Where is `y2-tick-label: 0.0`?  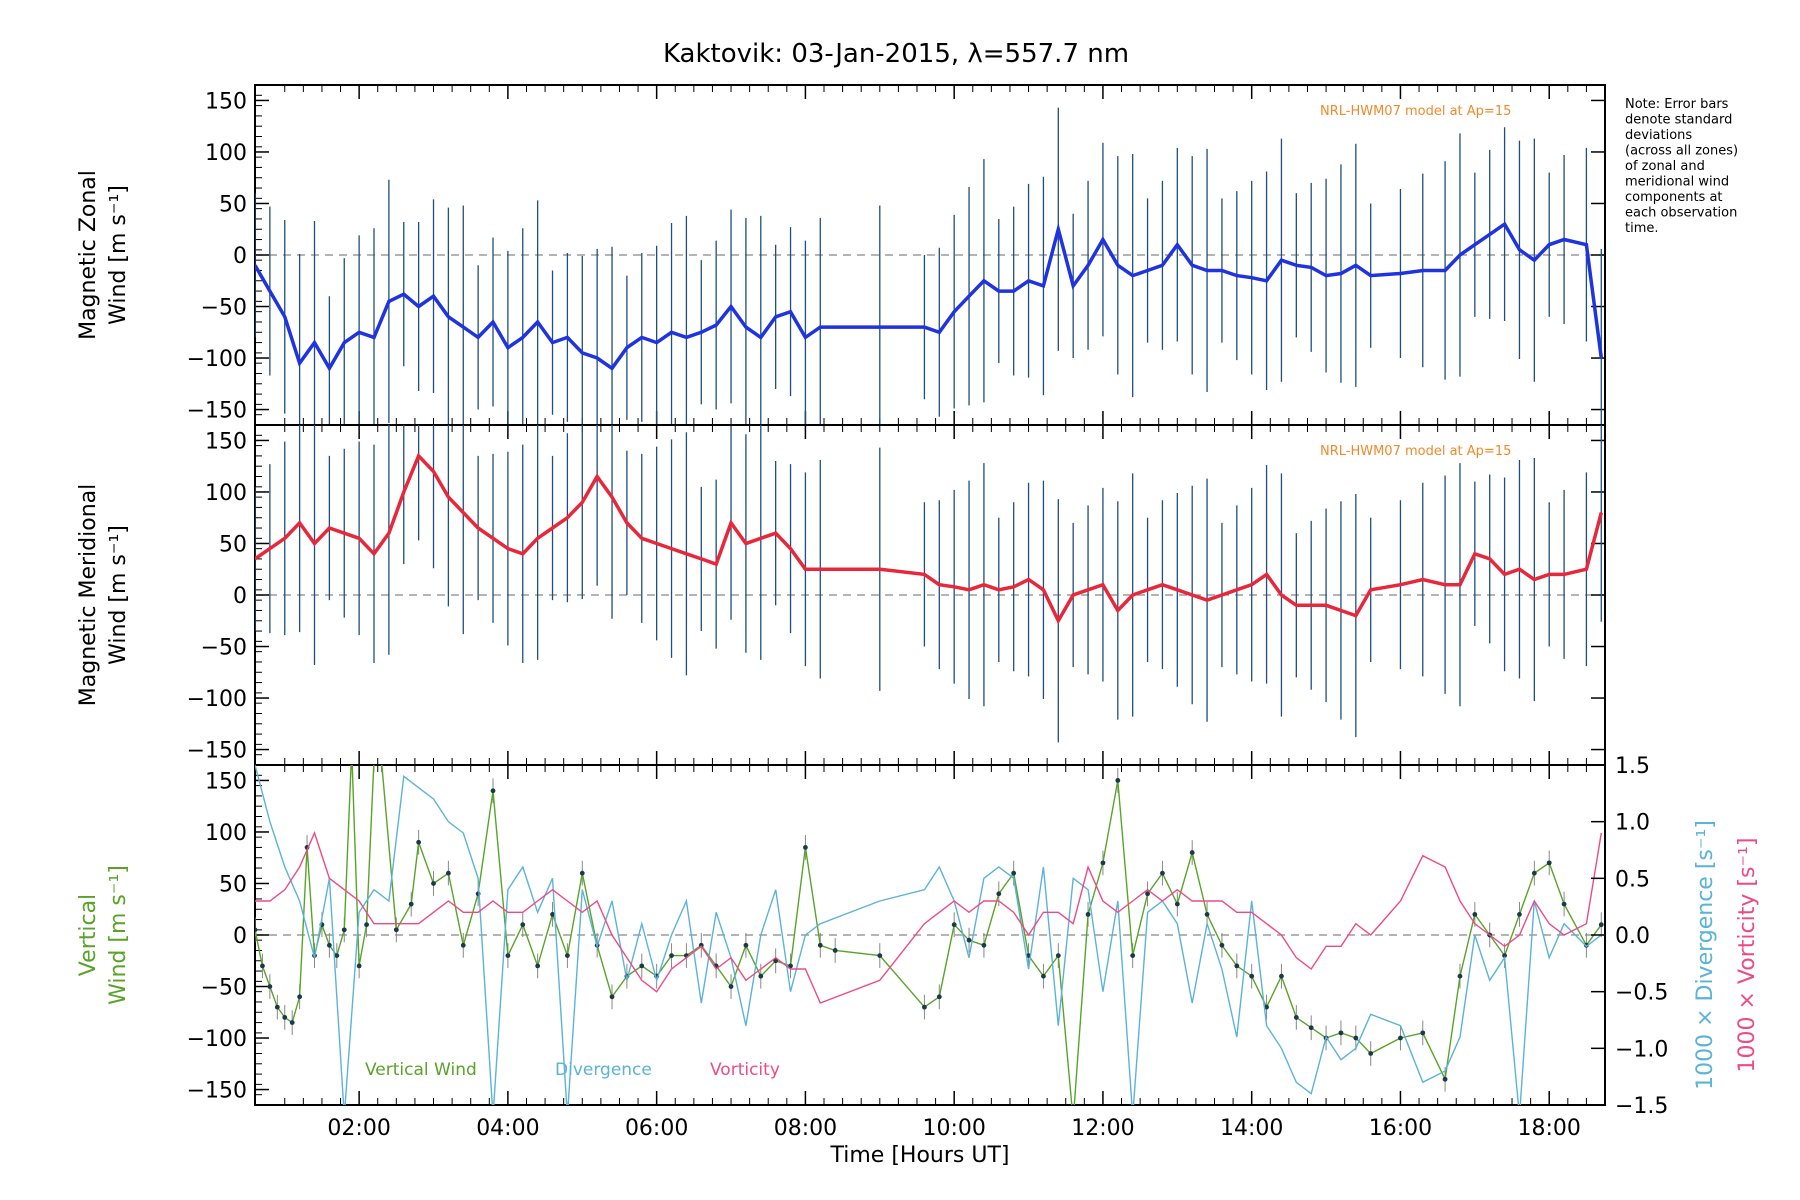
y2-tick-label: 0.0 is located at coordinates (1632, 936).